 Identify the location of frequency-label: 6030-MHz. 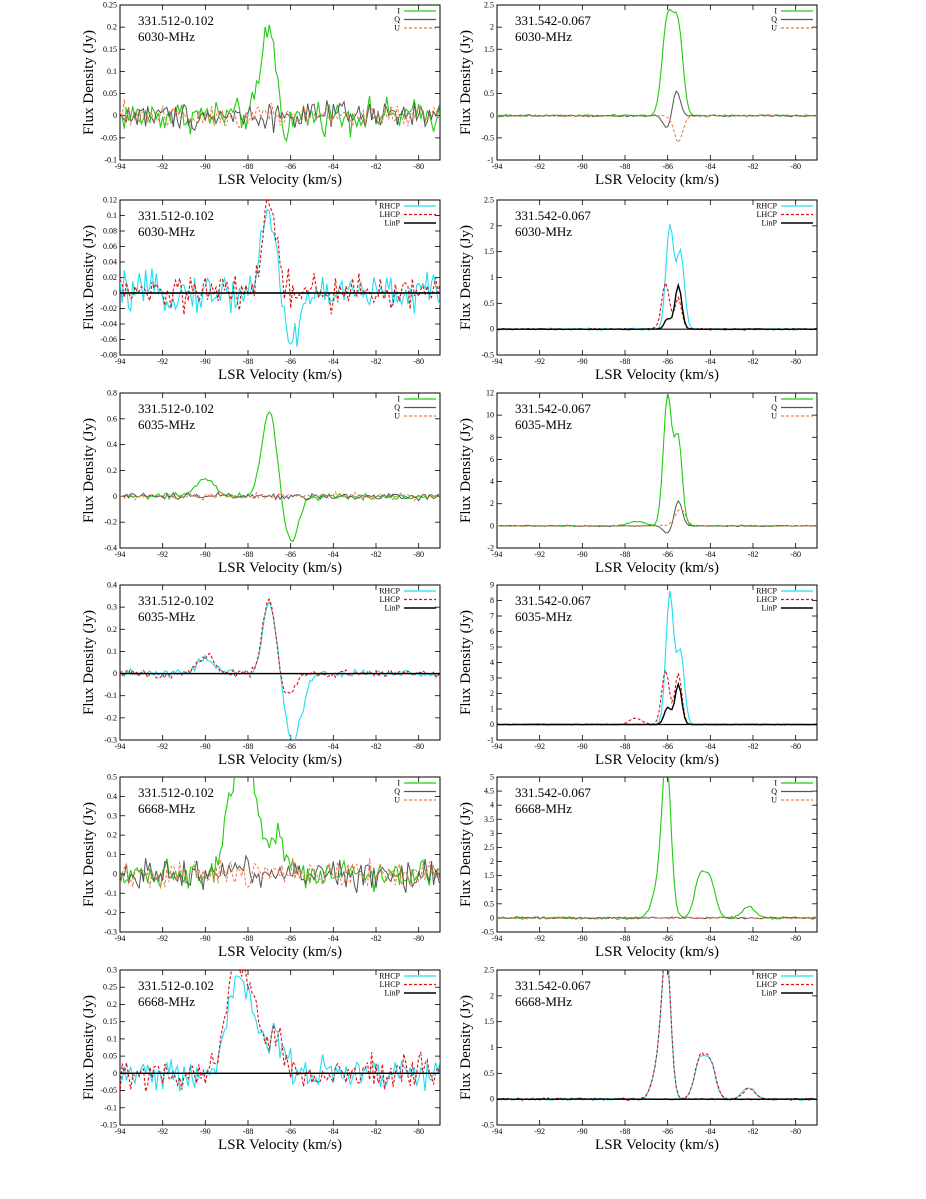
(166, 36).